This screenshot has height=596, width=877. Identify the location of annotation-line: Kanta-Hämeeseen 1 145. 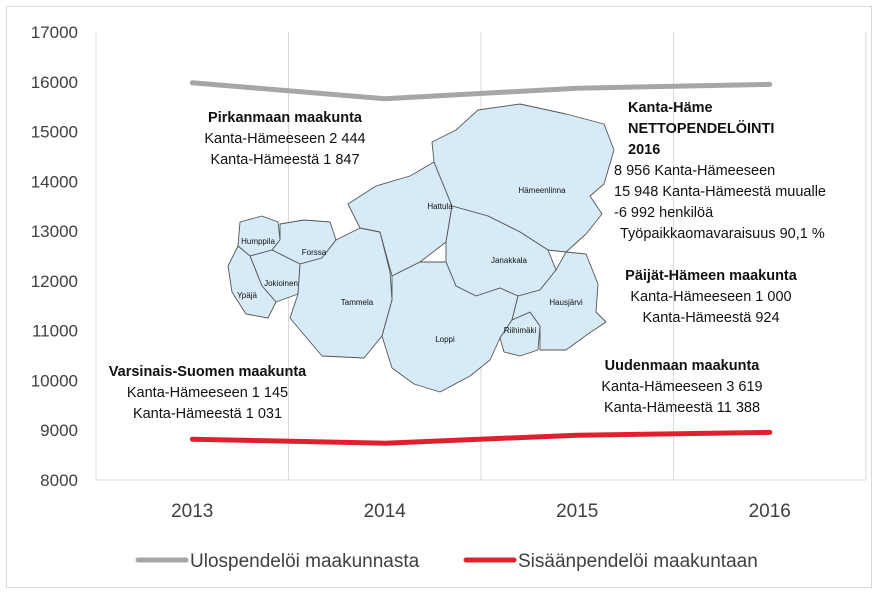
(207, 393).